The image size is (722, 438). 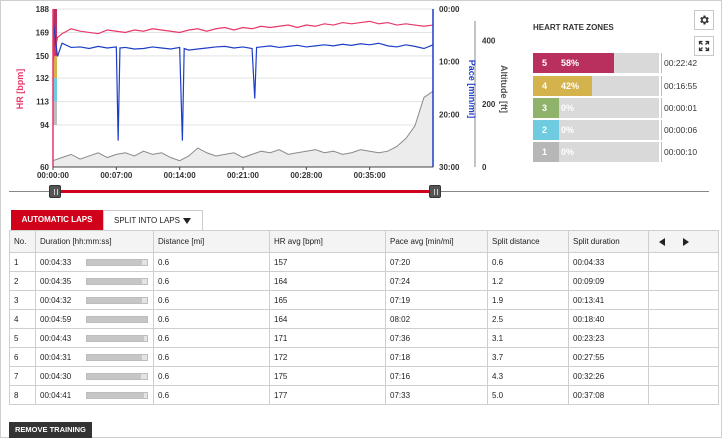 What do you see at coordinates (327, 338) in the screenshot?
I see `cell-hr-avg: 171` at bounding box center [327, 338].